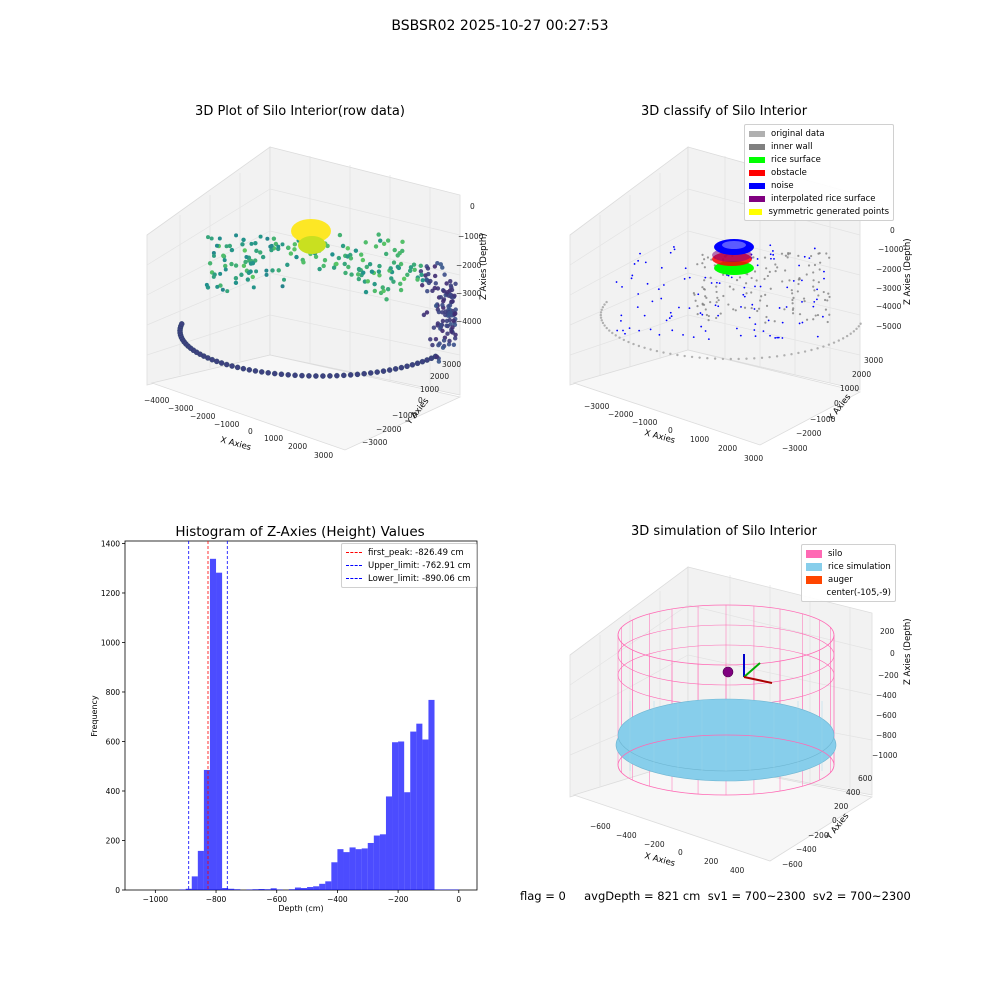  Describe the element at coordinates (806, 849) in the screenshot. I see `y-tick-label: −400` at that location.